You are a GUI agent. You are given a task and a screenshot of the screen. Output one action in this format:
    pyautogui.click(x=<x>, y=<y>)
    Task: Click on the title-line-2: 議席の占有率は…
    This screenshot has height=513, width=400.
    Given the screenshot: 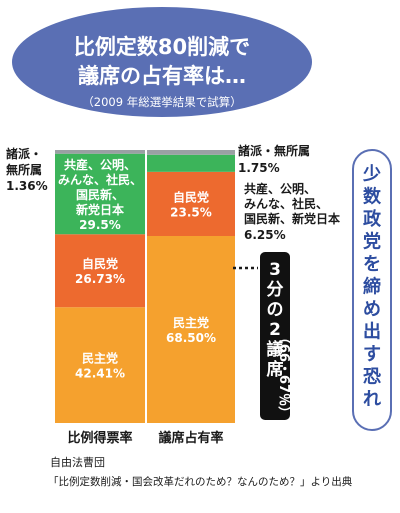 What is the action you would take?
    pyautogui.click(x=162, y=76)
    